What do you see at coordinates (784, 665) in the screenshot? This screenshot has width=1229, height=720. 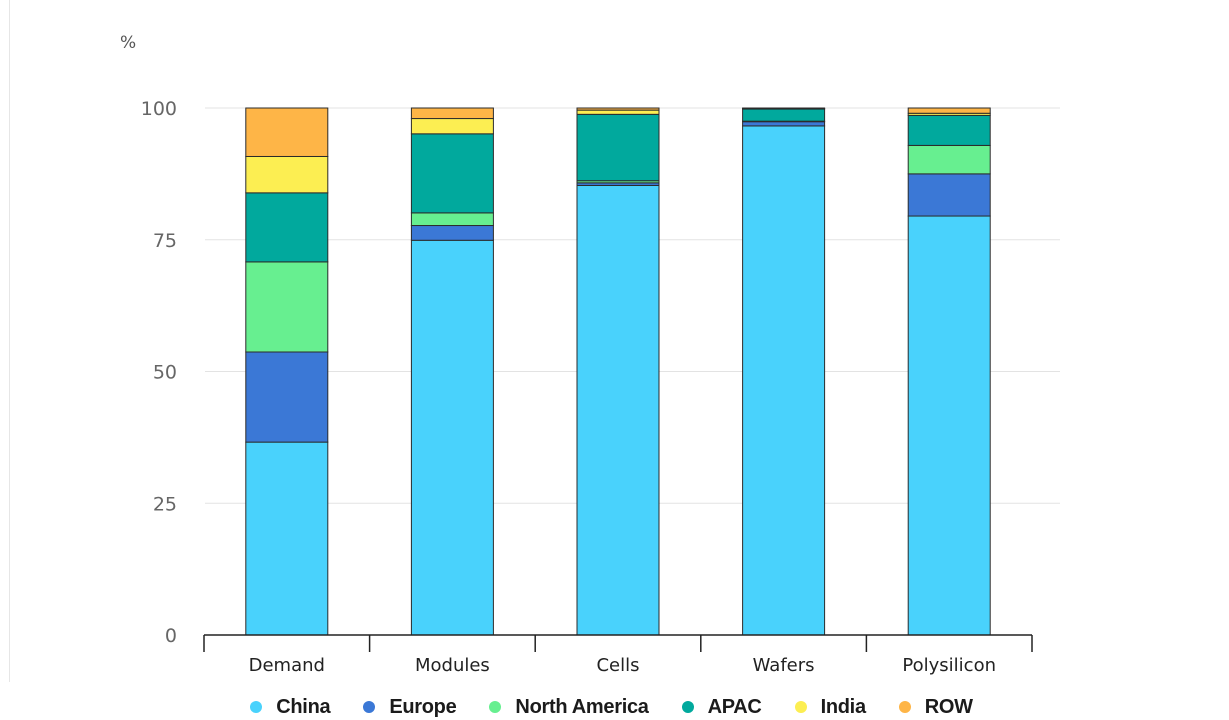 I see `x-tick-label: Wafers` at bounding box center [784, 665].